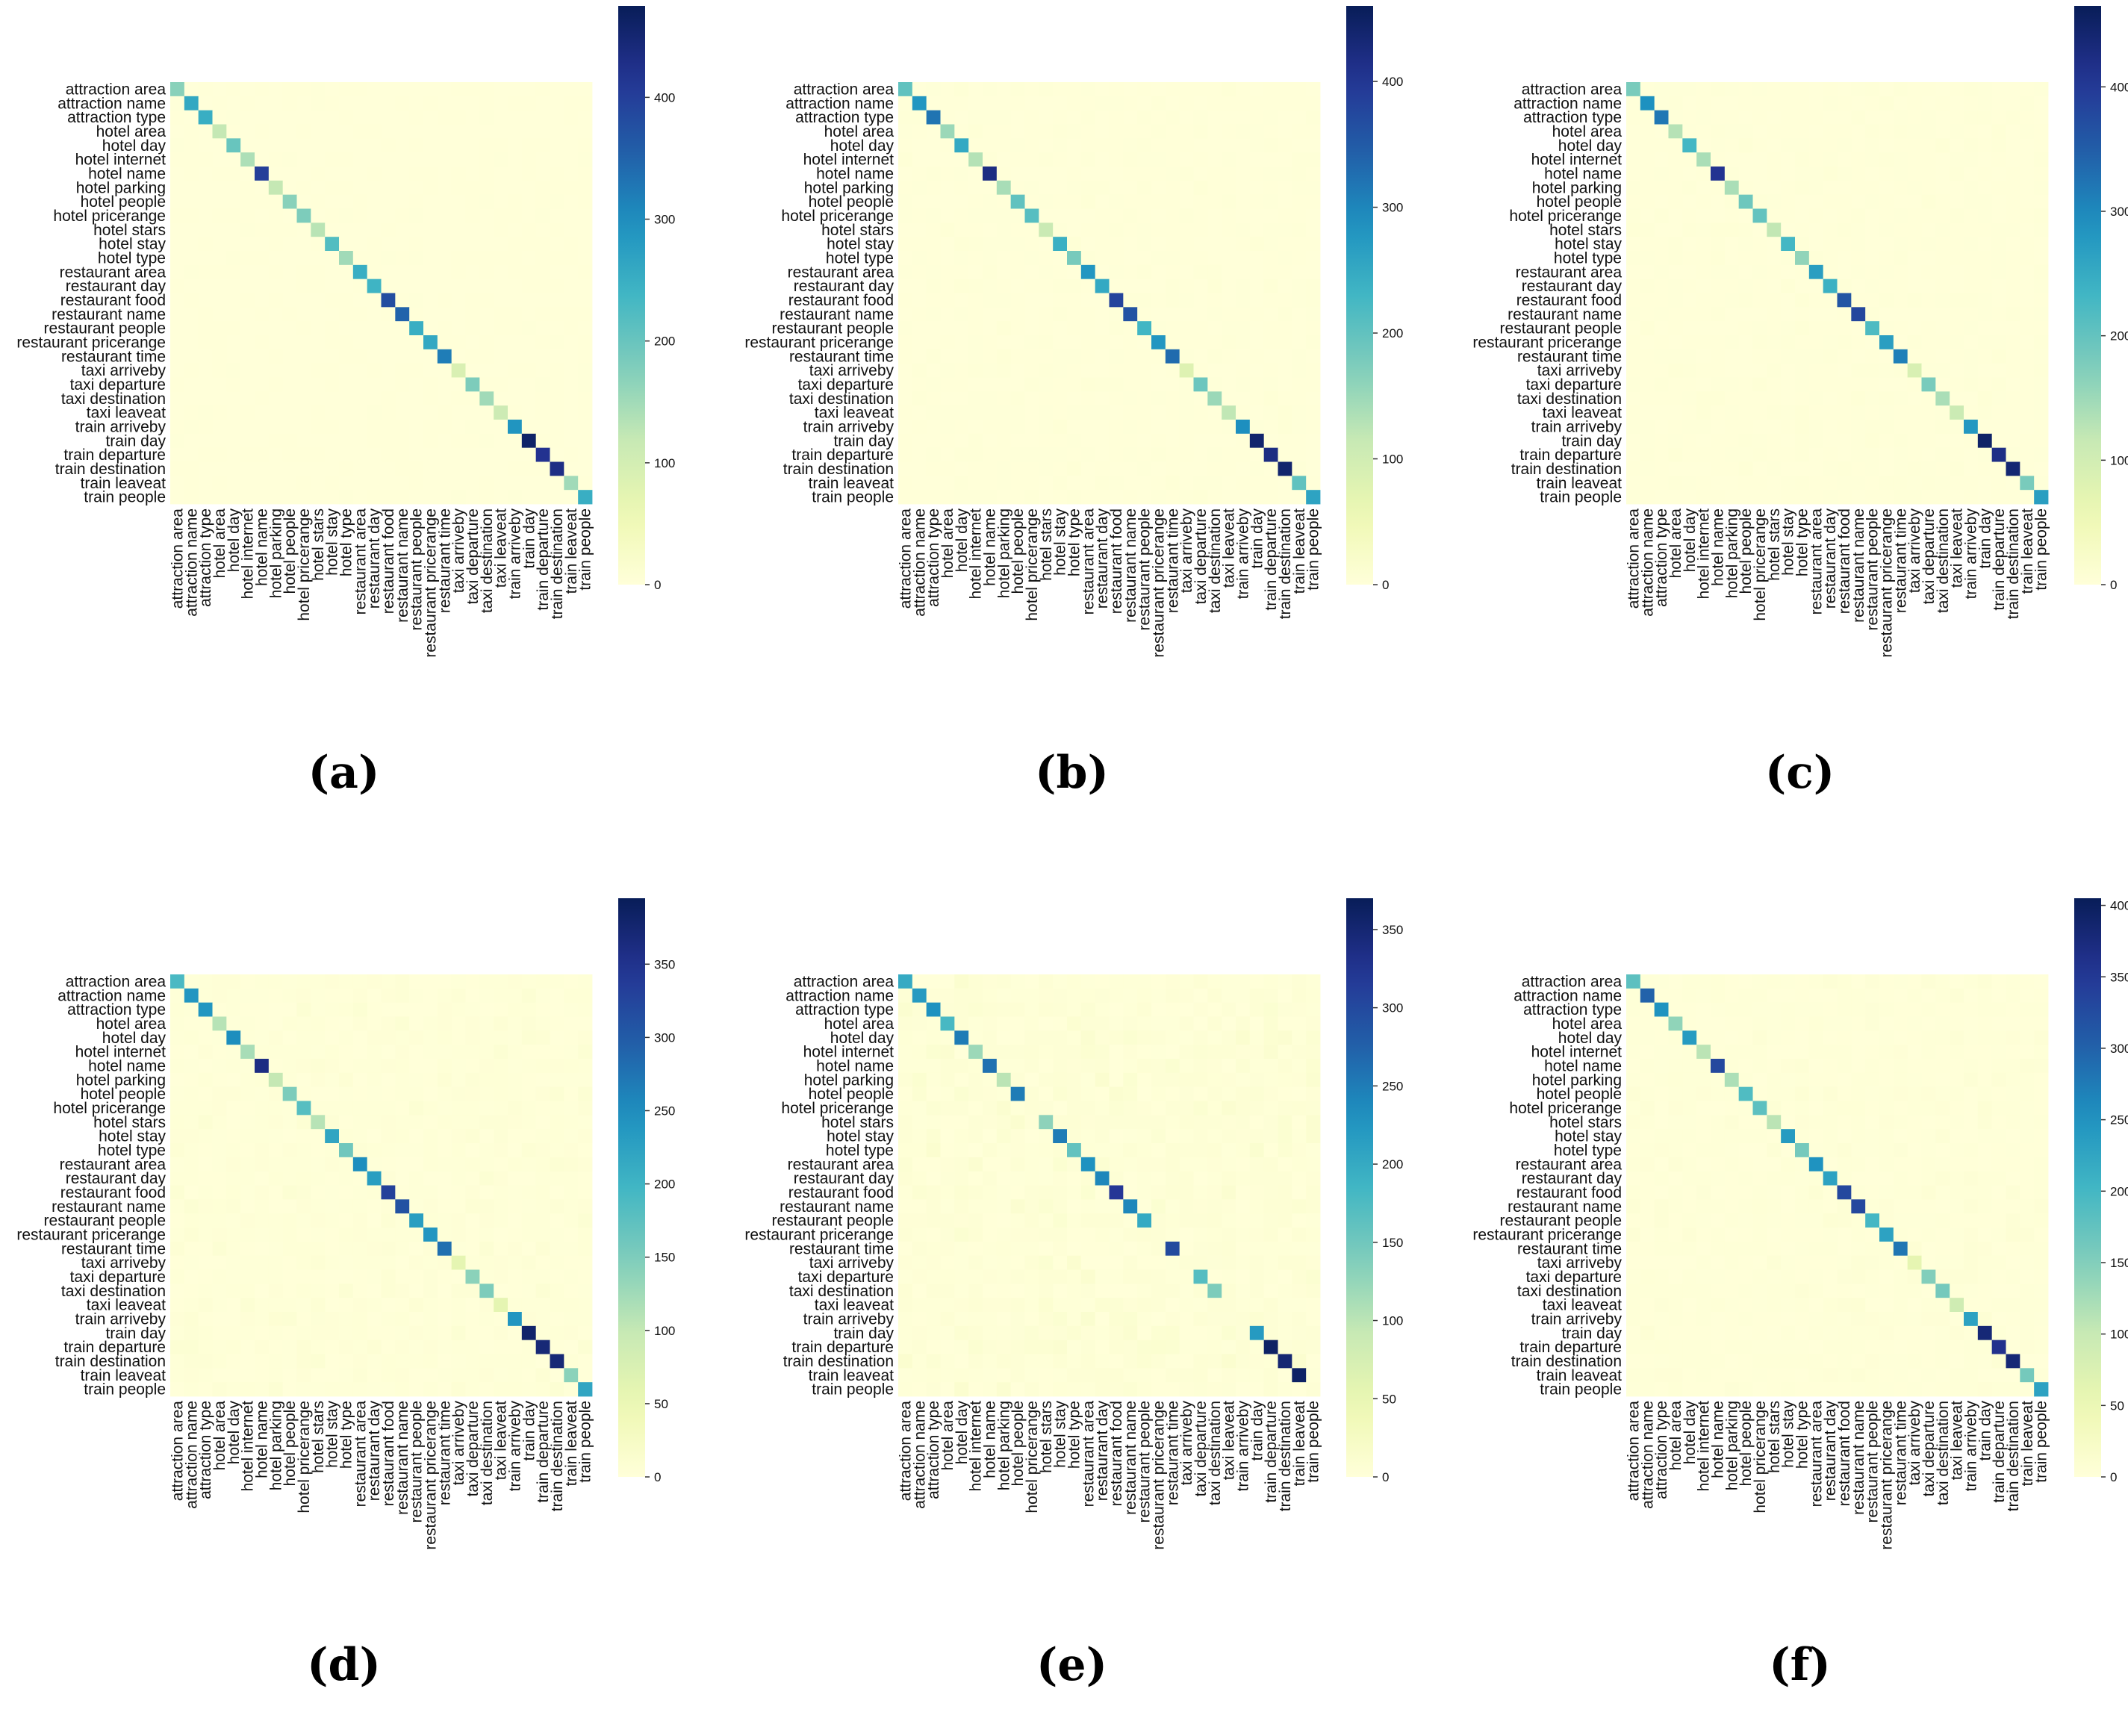 This screenshot has width=2128, height=1736. Describe the element at coordinates (664, 1037) in the screenshot. I see `colorbar-tick-label: 300` at that location.